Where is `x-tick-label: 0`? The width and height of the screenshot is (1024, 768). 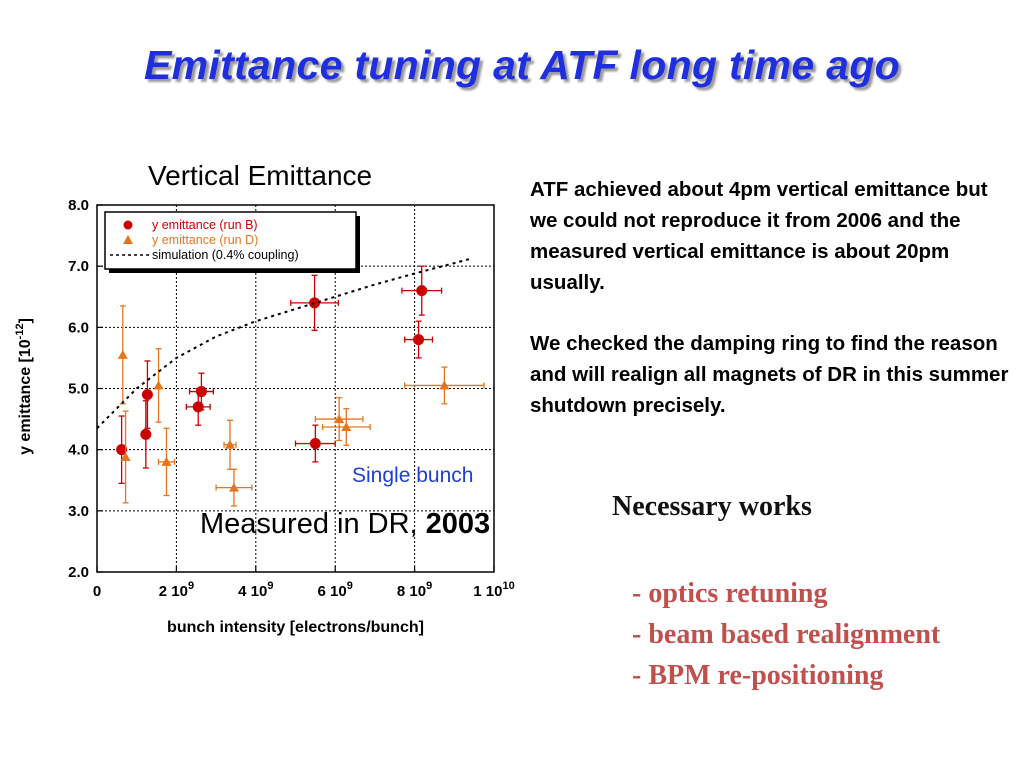
x-tick-label: 0 is located at coordinates (97, 591).